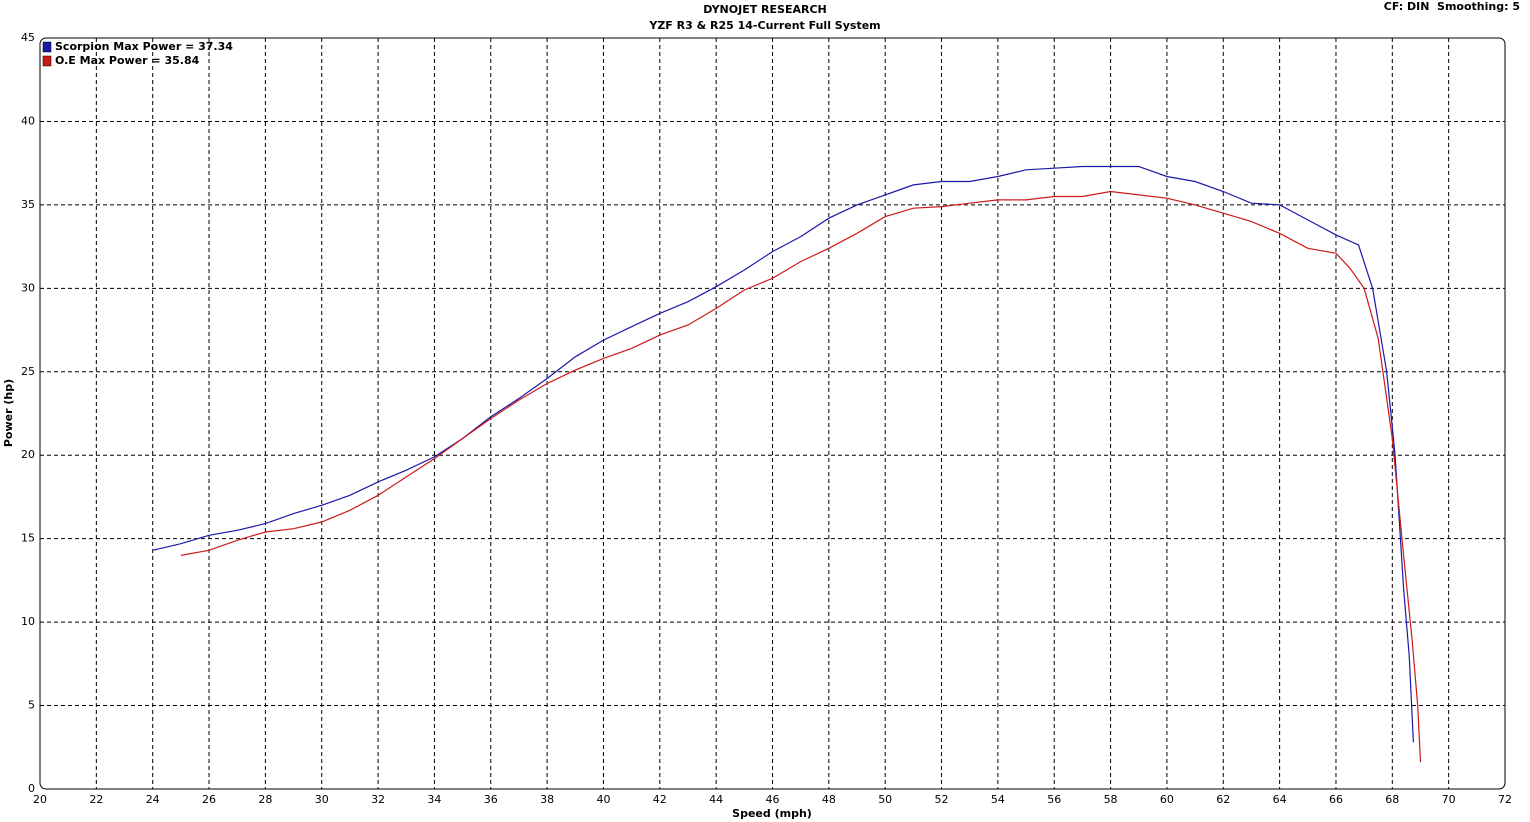 This screenshot has width=1530, height=822. I want to click on y-tick-label: 40, so click(28, 120).